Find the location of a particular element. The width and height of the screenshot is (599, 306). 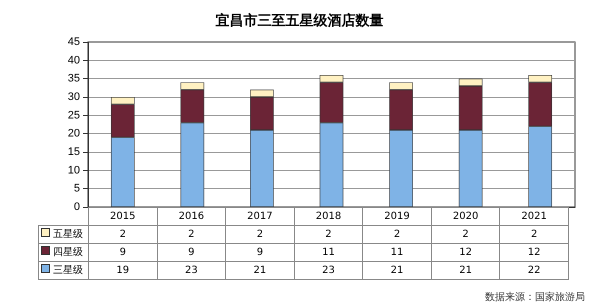

y-tick-label: 15 is located at coordinates (74, 152).